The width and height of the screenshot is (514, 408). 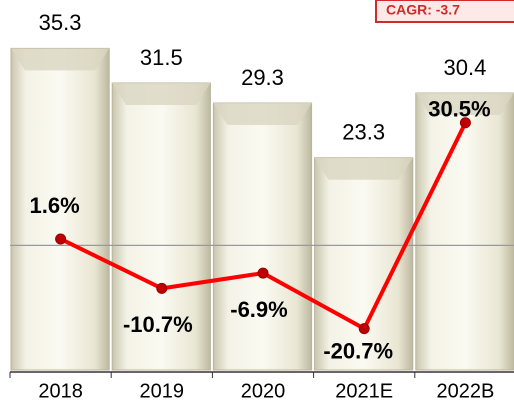 I want to click on bar-value-label: 35.3, so click(x=60, y=22).